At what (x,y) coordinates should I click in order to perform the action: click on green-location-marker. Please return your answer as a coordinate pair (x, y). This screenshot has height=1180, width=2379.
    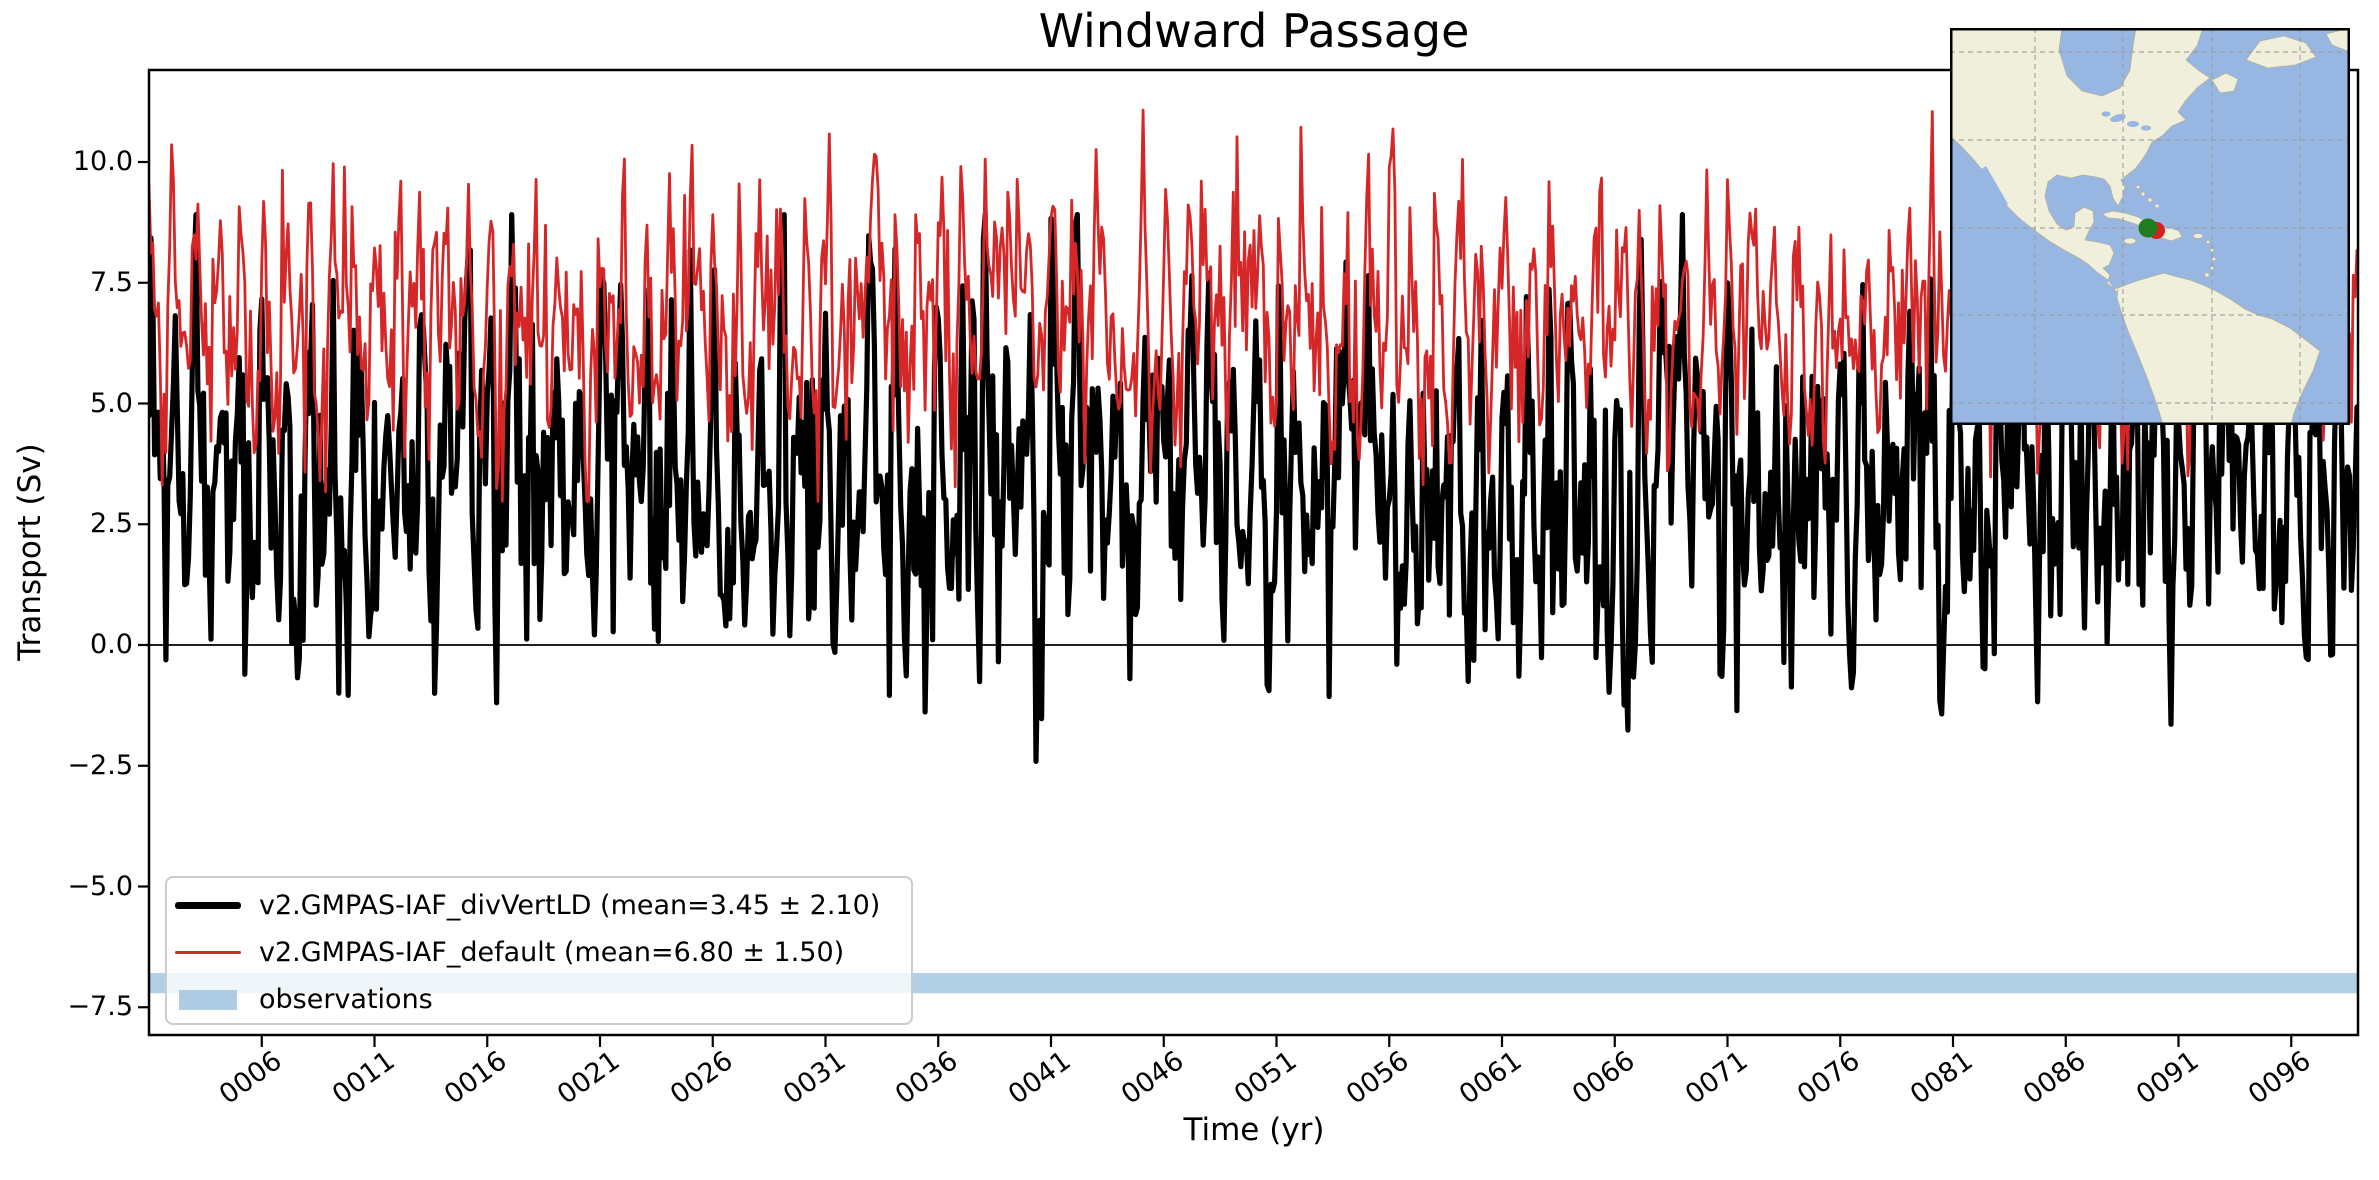
    Looking at the image, I should click on (2148, 228).